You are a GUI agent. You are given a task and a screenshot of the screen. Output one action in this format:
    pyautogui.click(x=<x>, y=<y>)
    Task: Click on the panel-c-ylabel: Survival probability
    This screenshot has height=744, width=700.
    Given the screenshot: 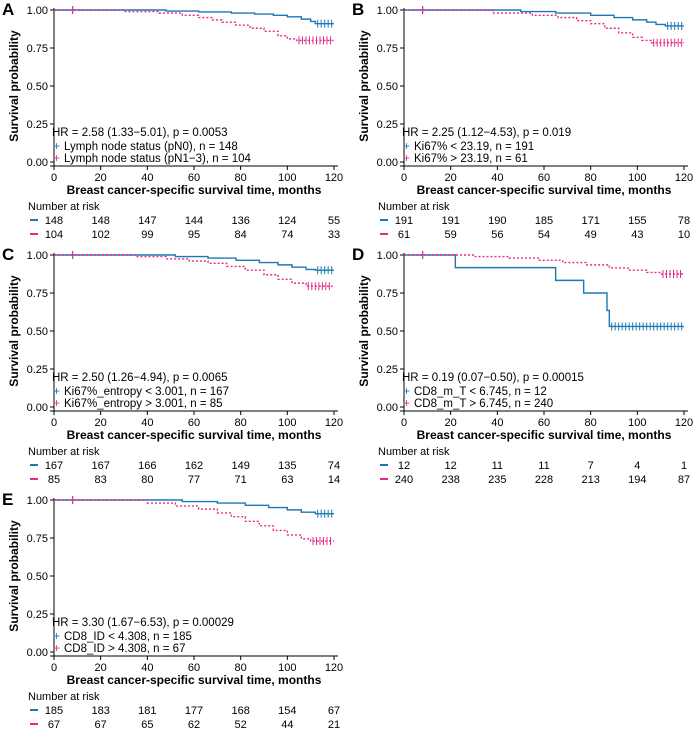 What is the action you would take?
    pyautogui.click(x=14, y=331)
    